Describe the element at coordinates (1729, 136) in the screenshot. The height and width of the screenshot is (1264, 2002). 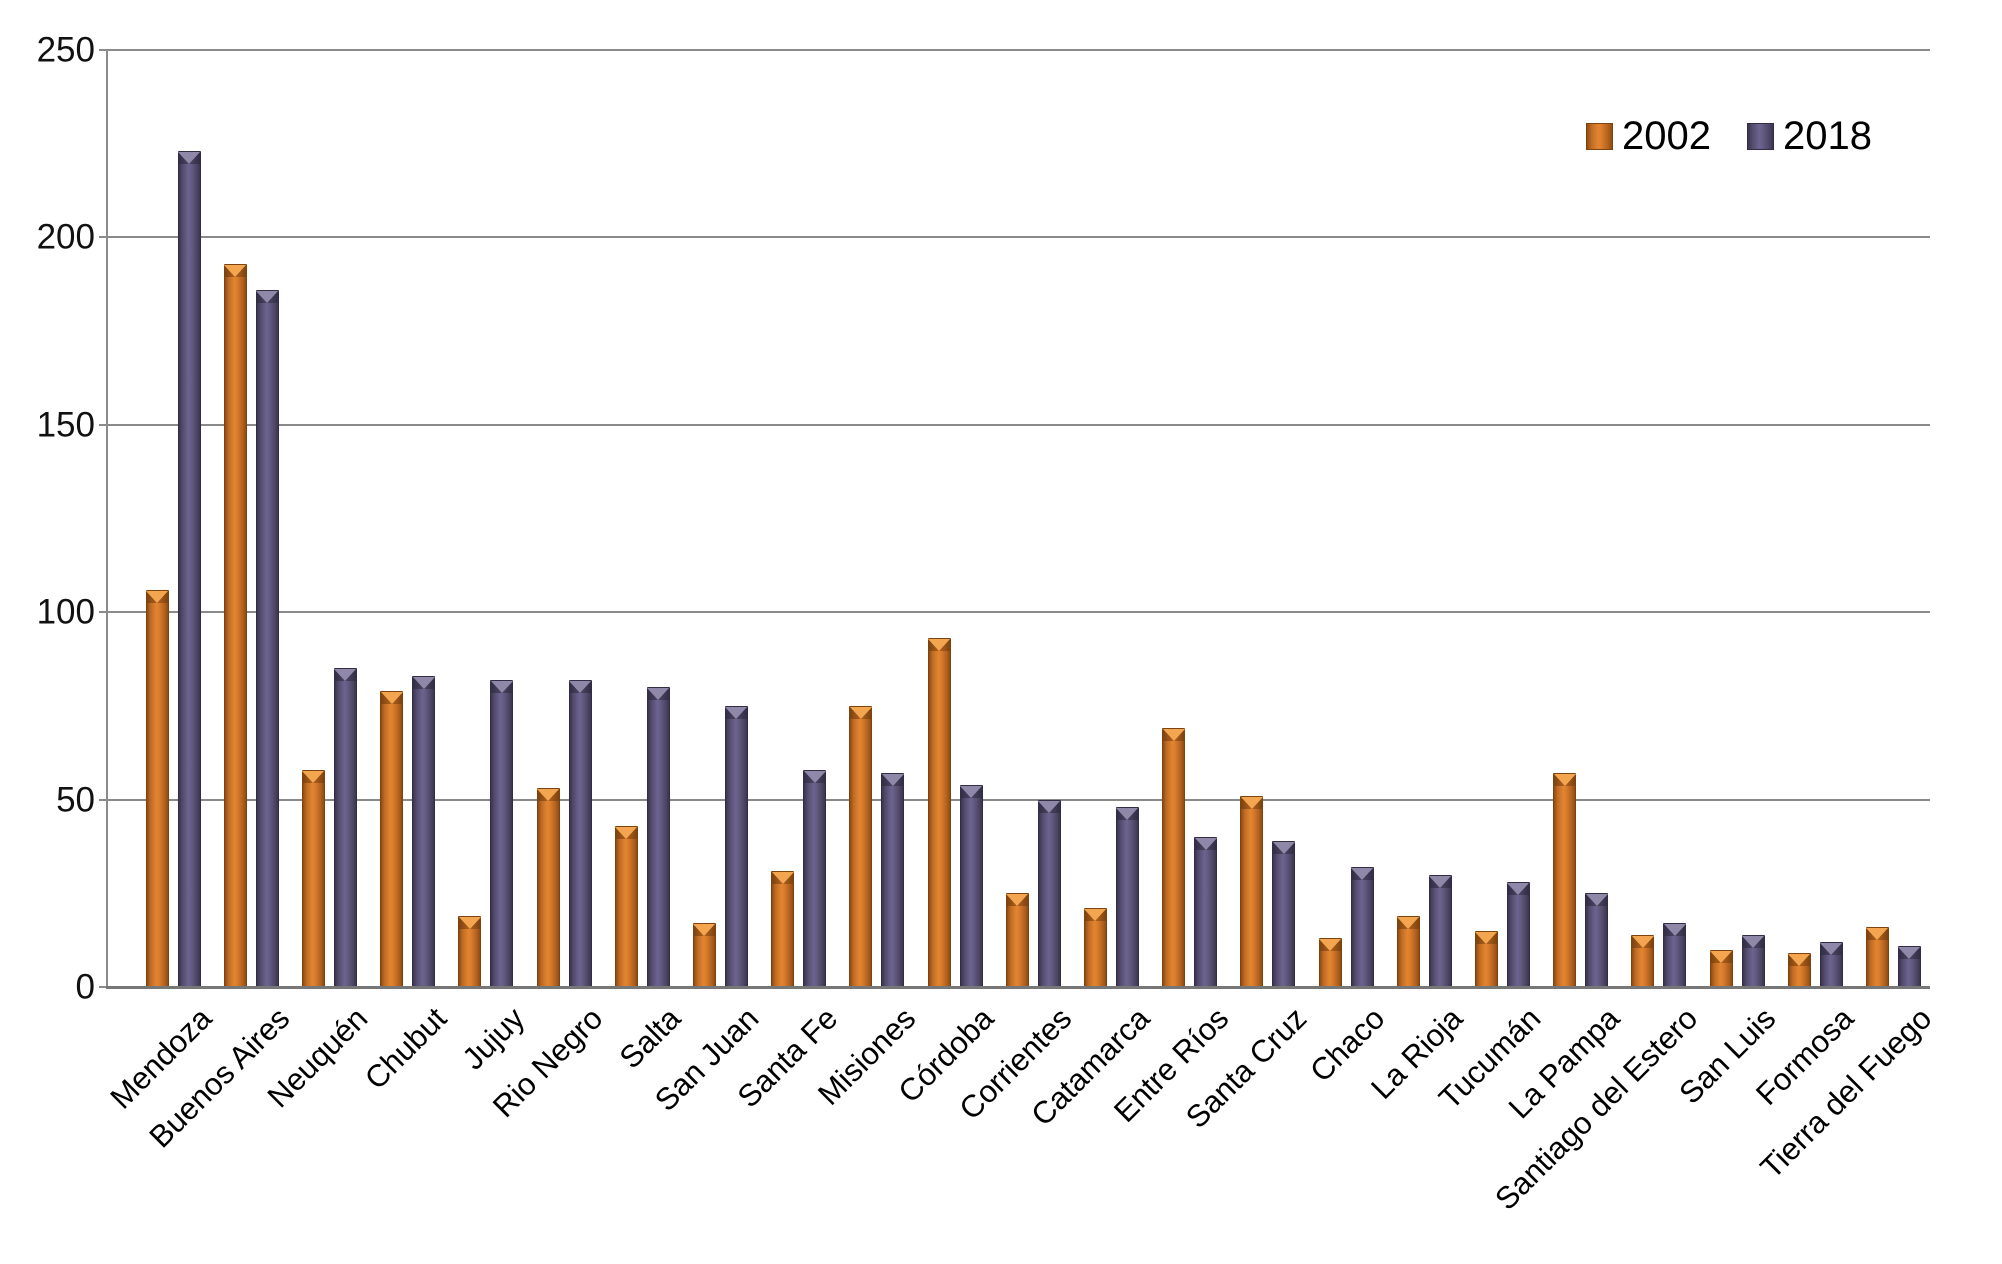
I see `legend: 2002 2018` at that location.